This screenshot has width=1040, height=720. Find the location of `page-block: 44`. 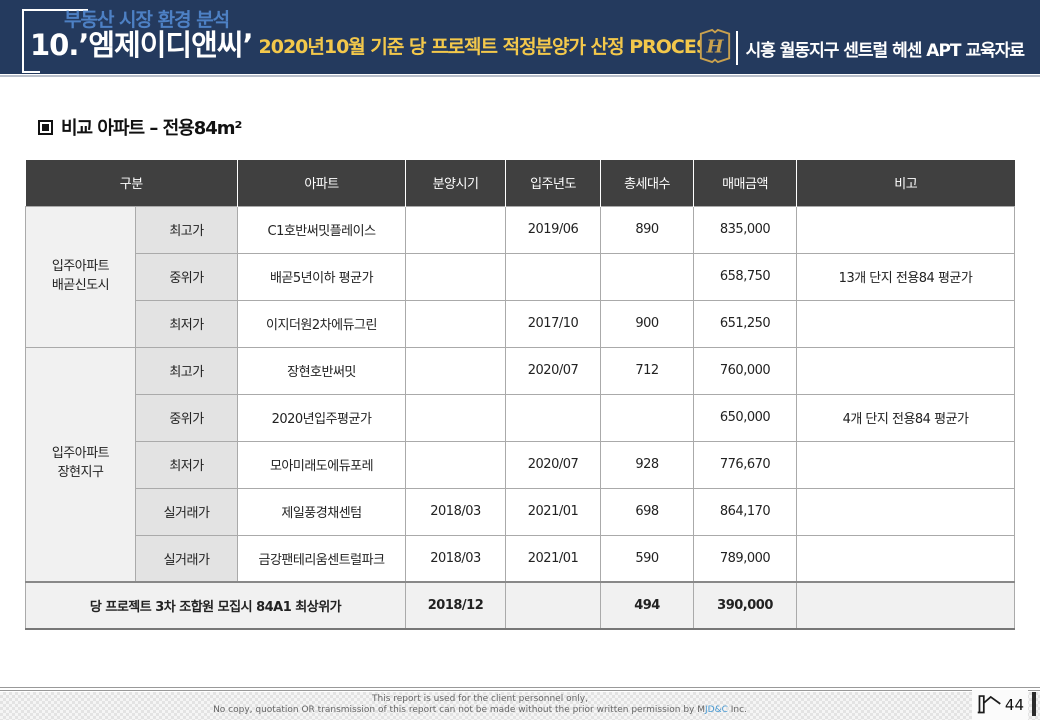

page-block: 44 is located at coordinates (999, 705).